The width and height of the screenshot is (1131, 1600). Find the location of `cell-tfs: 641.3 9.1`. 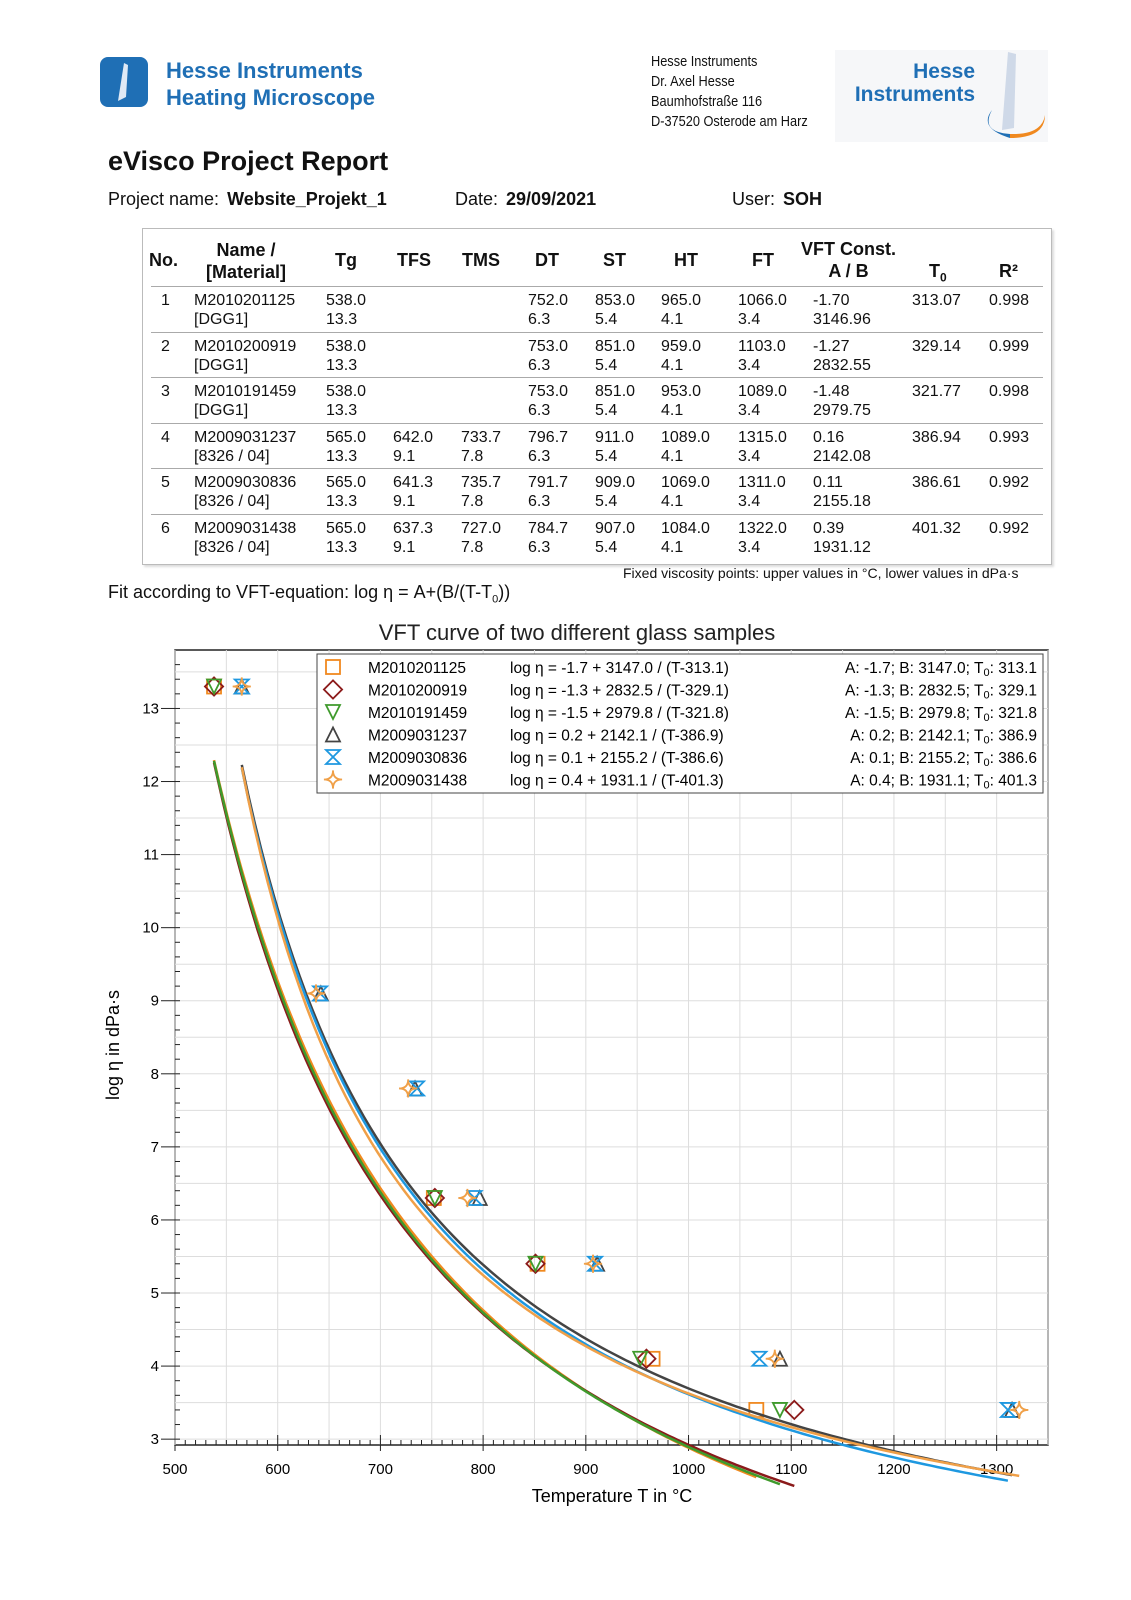

cell-tfs: 641.3 9.1 is located at coordinates (413, 492).